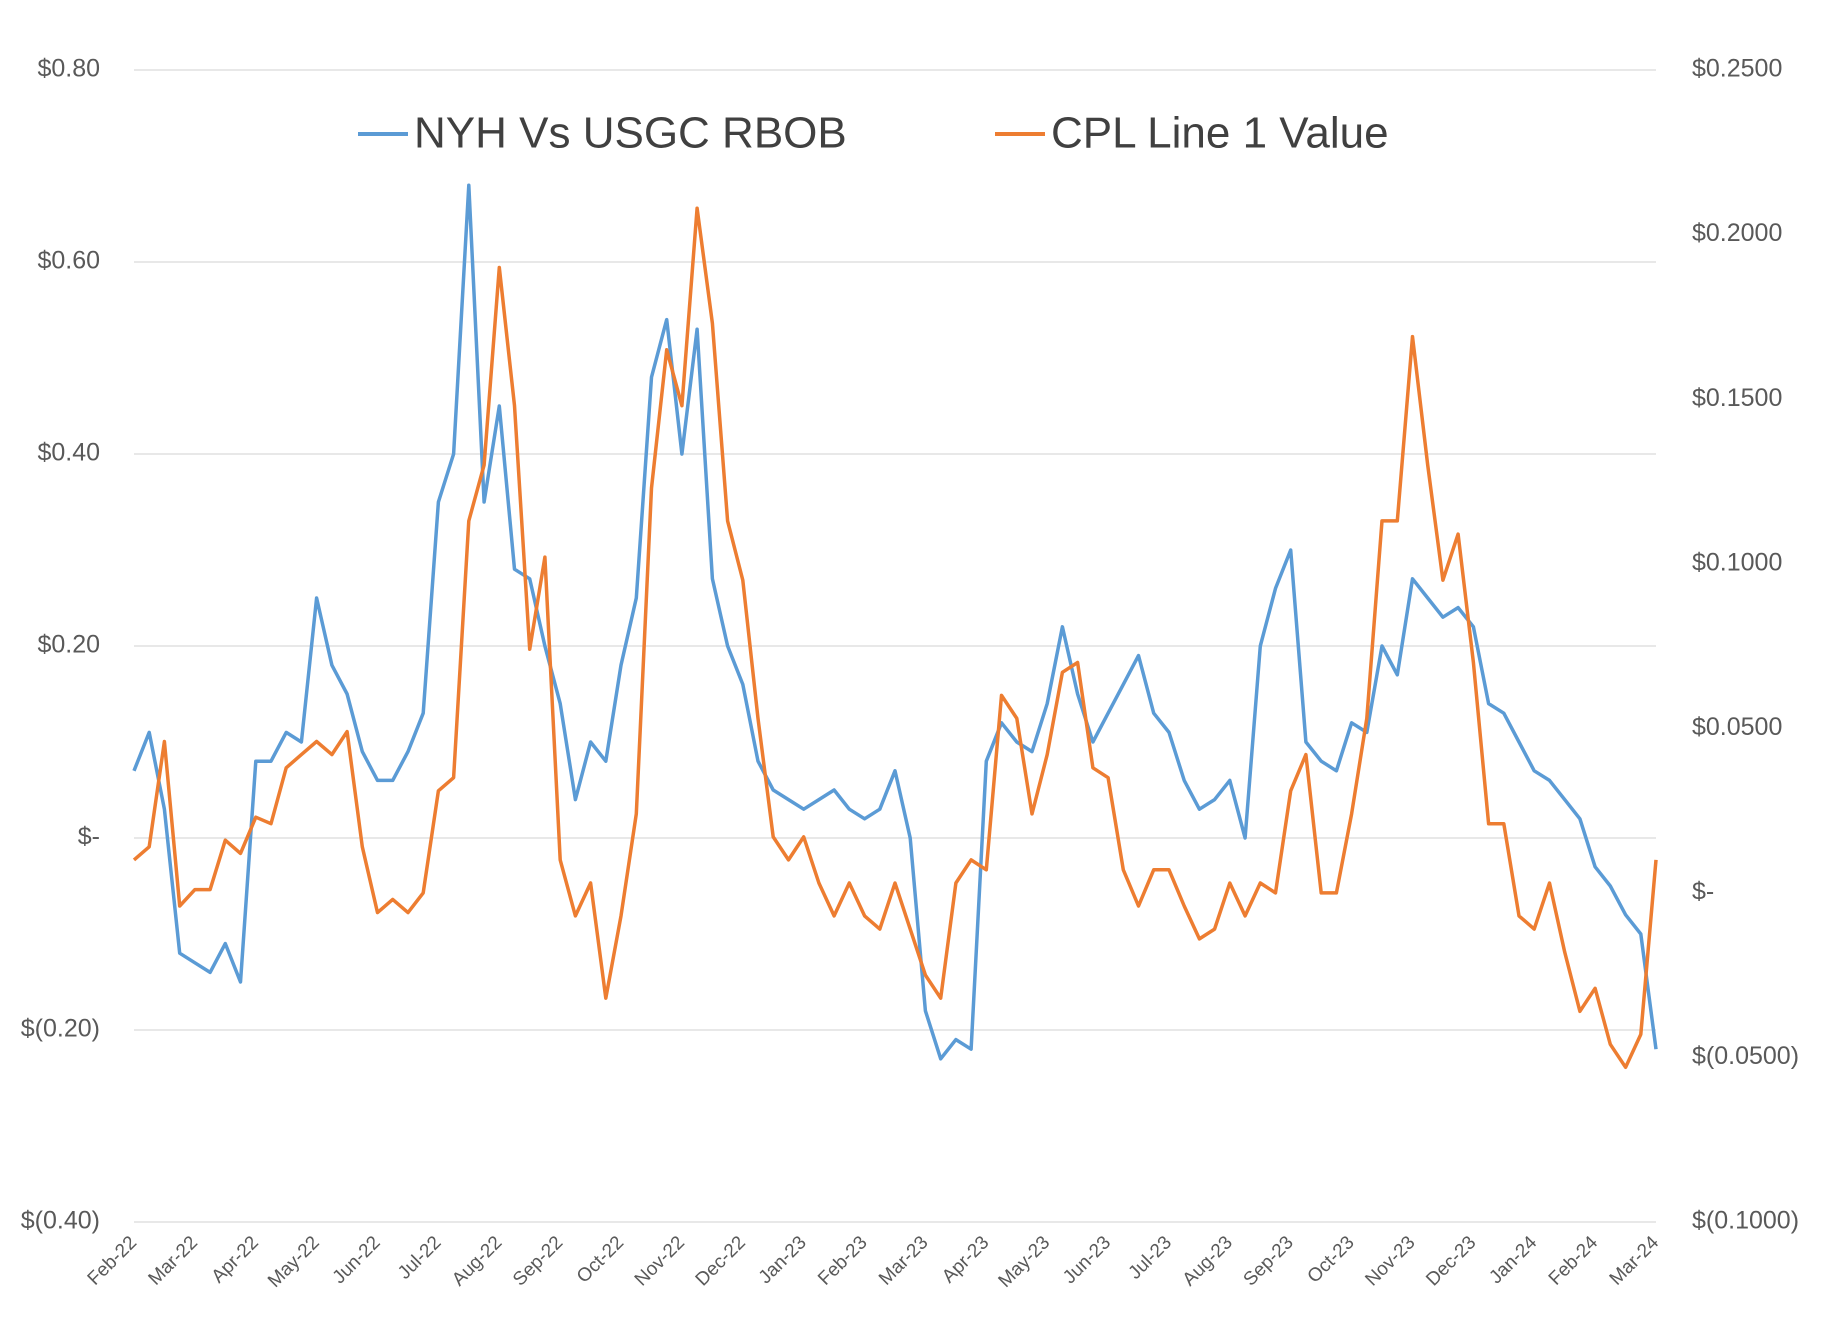 Image resolution: width=1822 pixels, height=1320 pixels. I want to click on y2-tick-label: $(0.1000), so click(1745, 1221).